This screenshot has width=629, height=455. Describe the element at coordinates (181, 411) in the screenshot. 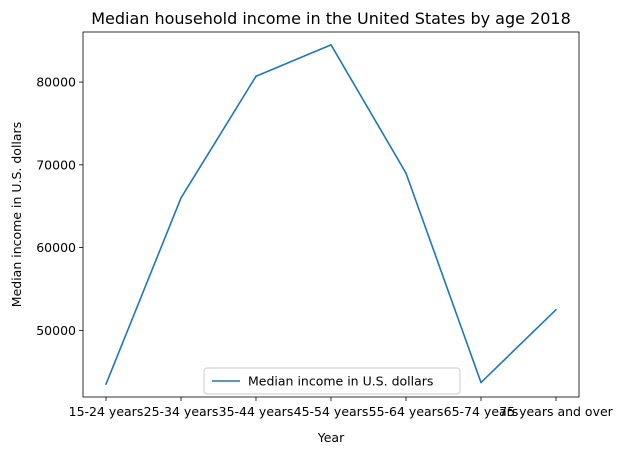

I see `x-tick-label: 25-34 years` at that location.